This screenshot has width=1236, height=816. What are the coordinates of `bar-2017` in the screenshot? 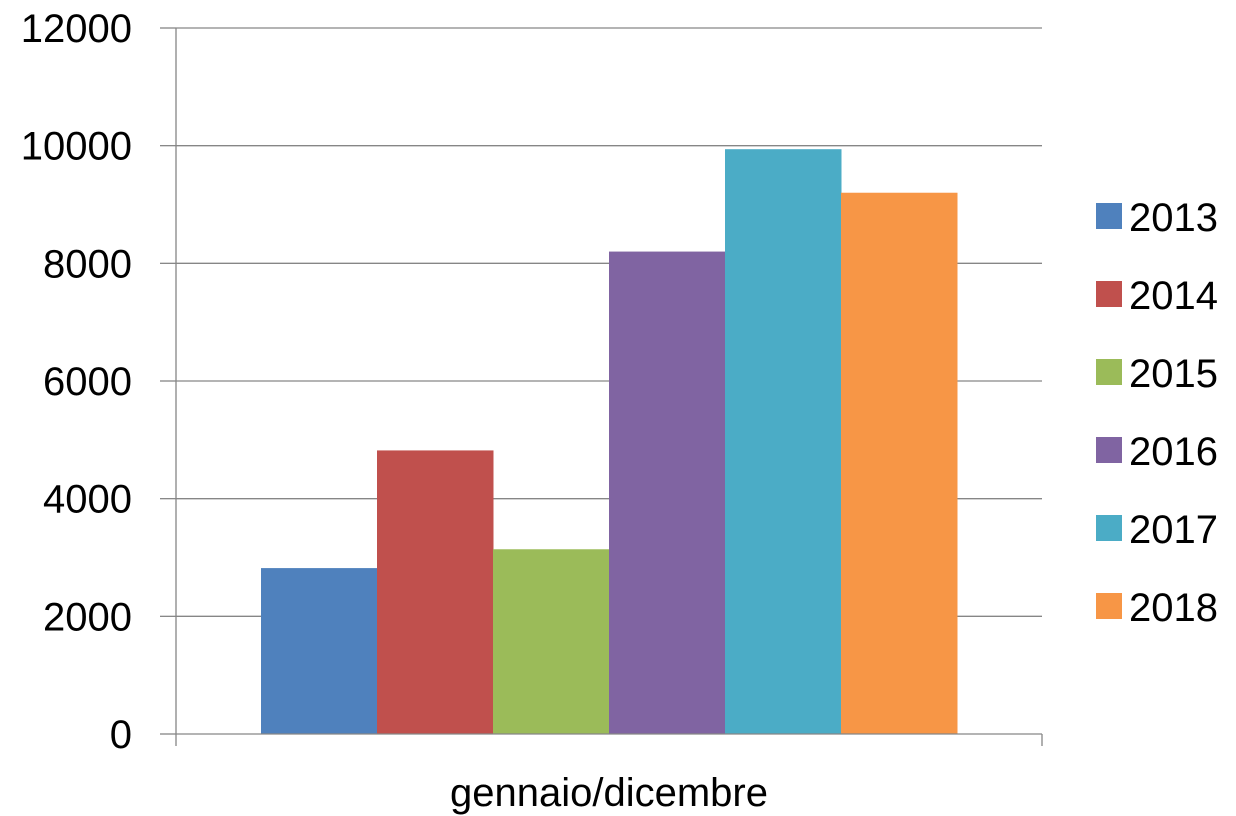 It's located at (783, 442).